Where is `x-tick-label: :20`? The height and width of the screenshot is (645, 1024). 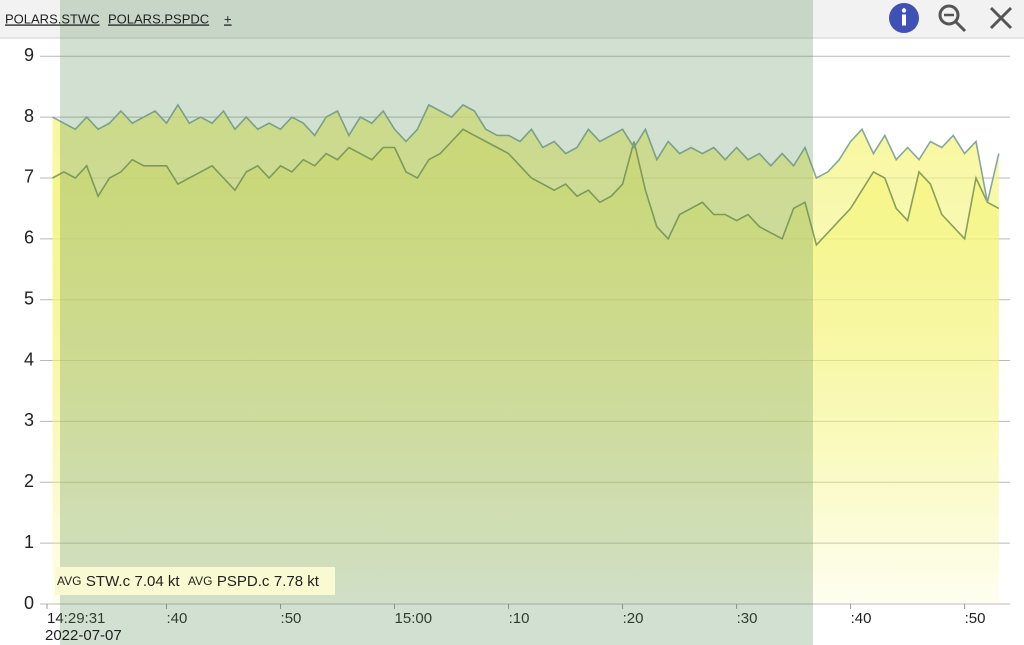 x-tick-label: :20 is located at coordinates (633, 618).